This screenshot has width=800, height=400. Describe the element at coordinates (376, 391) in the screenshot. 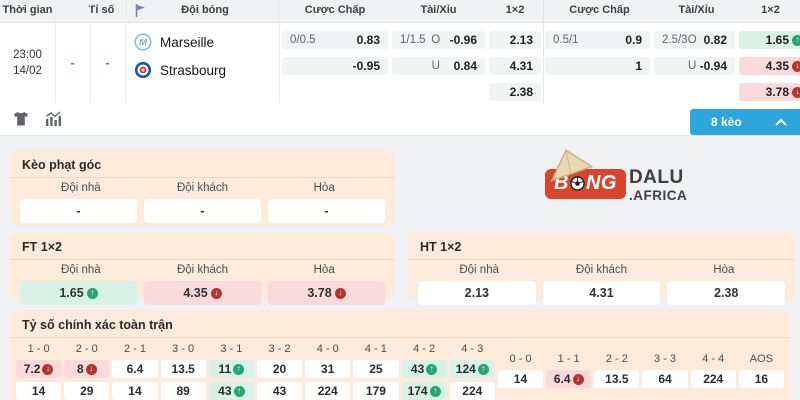

I see `score-odds-cell: 179` at that location.